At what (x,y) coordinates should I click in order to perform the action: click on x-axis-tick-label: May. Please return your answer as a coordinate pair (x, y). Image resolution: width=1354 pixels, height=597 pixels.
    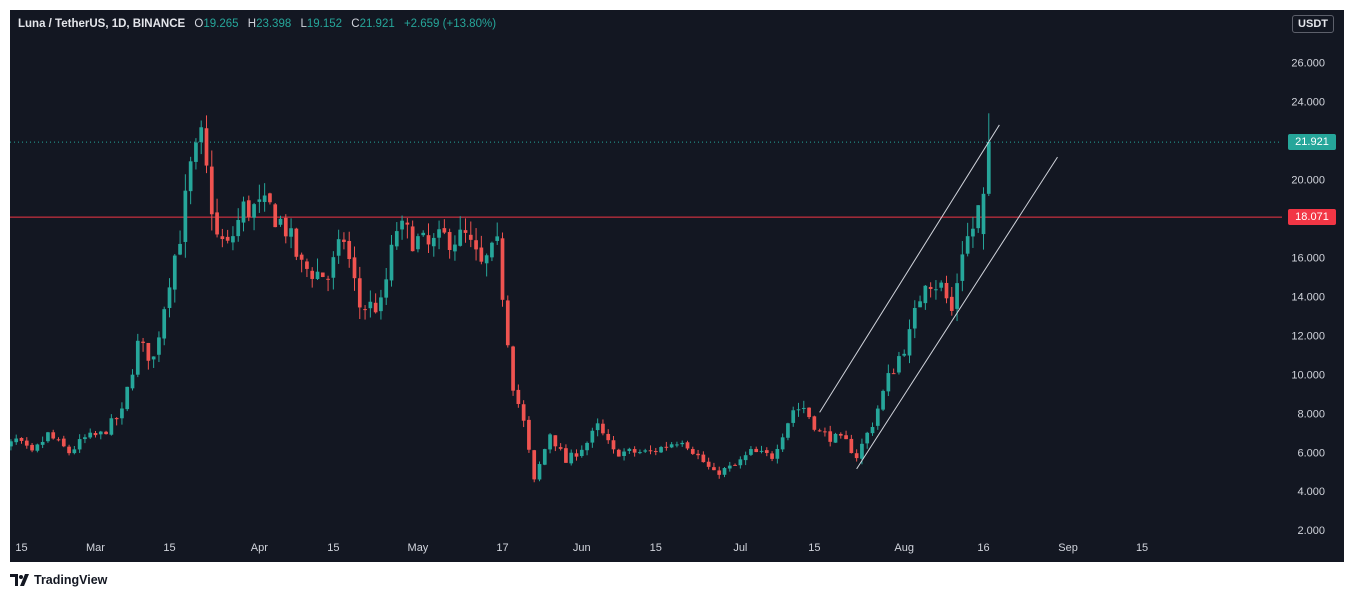
    Looking at the image, I should click on (418, 548).